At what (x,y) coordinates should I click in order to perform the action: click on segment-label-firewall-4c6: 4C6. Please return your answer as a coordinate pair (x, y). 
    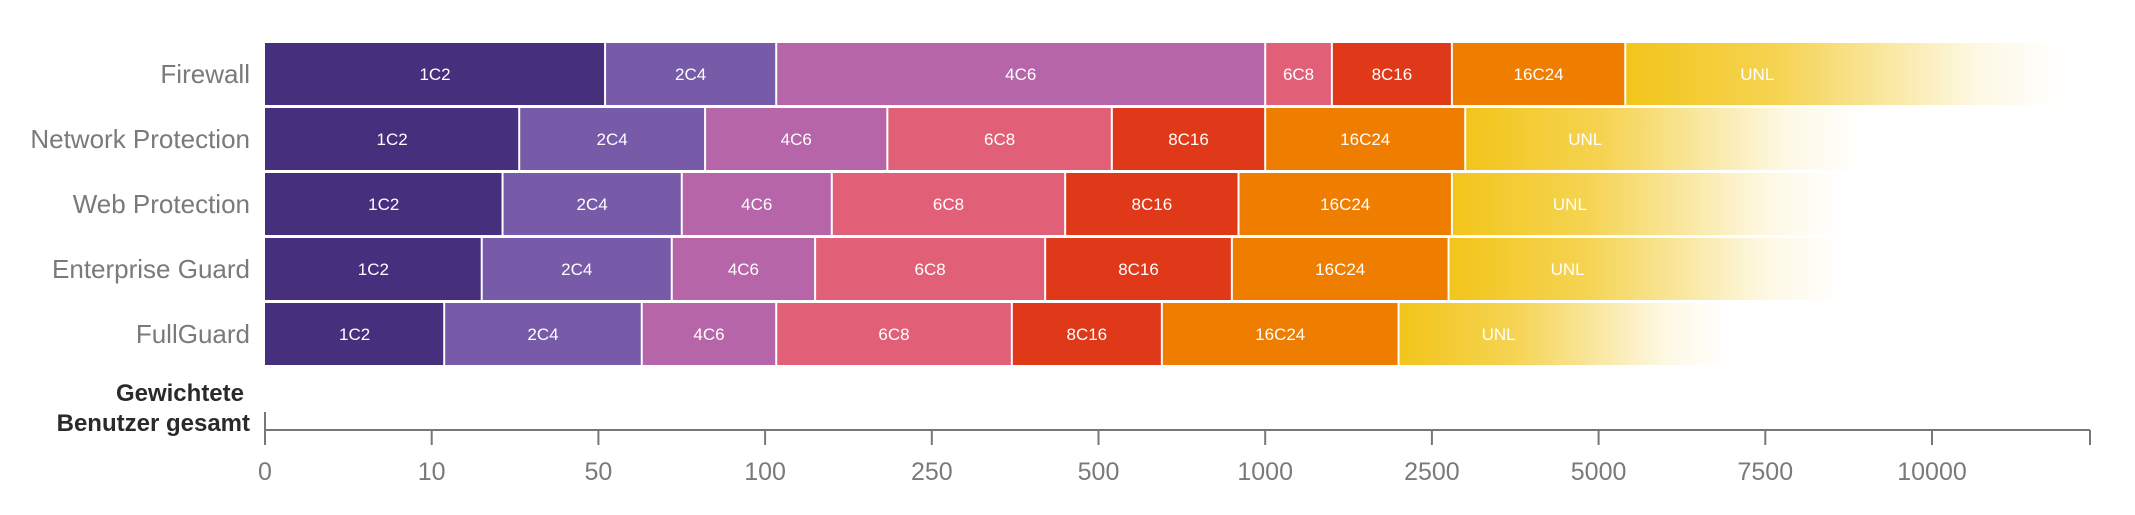
    Looking at the image, I should click on (1020, 74).